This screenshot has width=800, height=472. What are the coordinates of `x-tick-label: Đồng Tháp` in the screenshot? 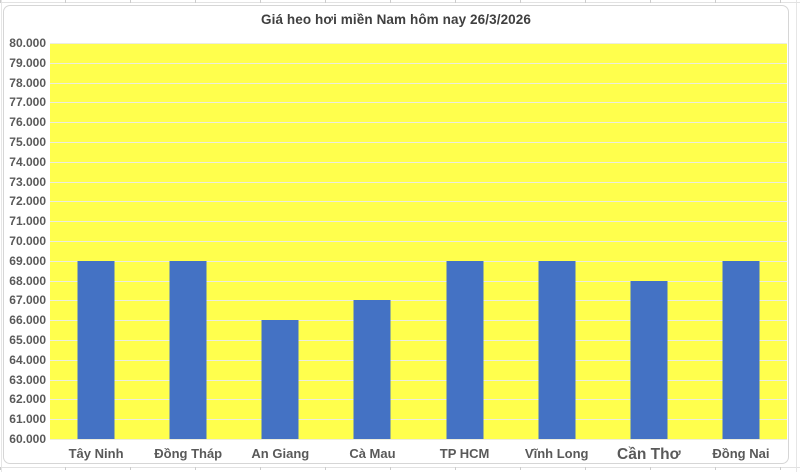 It's located at (188, 453).